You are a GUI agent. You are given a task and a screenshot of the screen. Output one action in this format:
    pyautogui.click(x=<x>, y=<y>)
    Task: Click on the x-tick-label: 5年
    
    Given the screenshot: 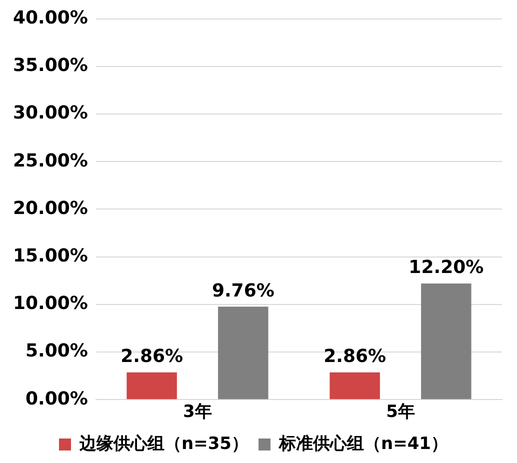 What is the action you would take?
    pyautogui.click(x=400, y=412)
    